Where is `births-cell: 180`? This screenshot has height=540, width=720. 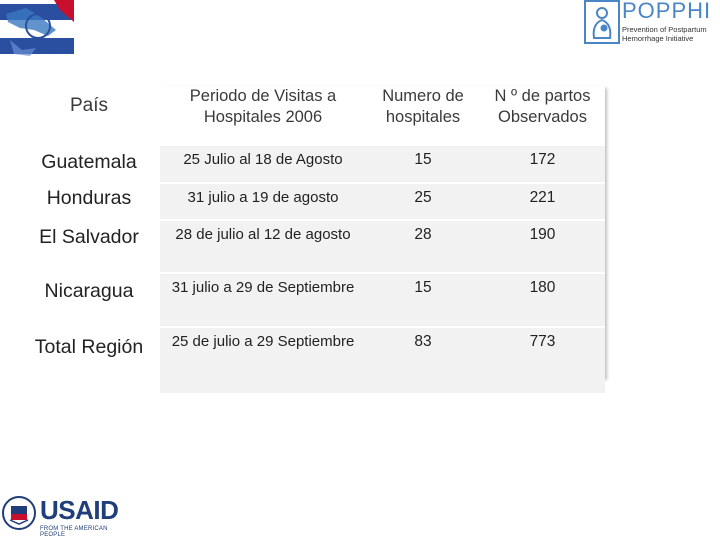
births-cell: 180 is located at coordinates (542, 299).